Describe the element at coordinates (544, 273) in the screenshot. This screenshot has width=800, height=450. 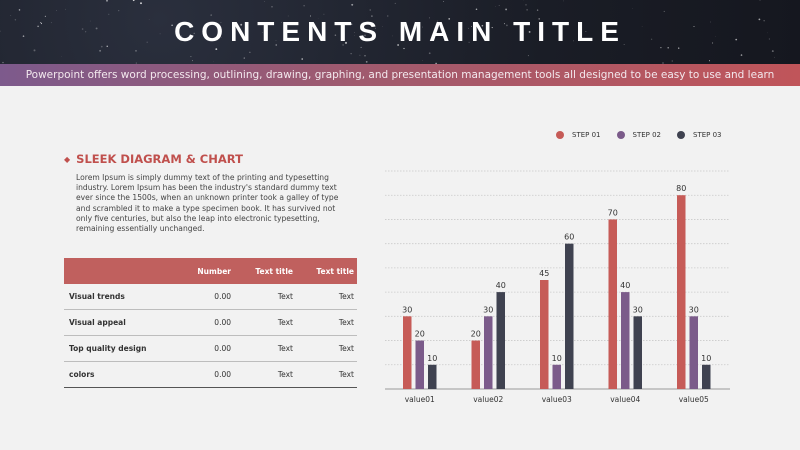
I see `bar-data-label: 45` at that location.